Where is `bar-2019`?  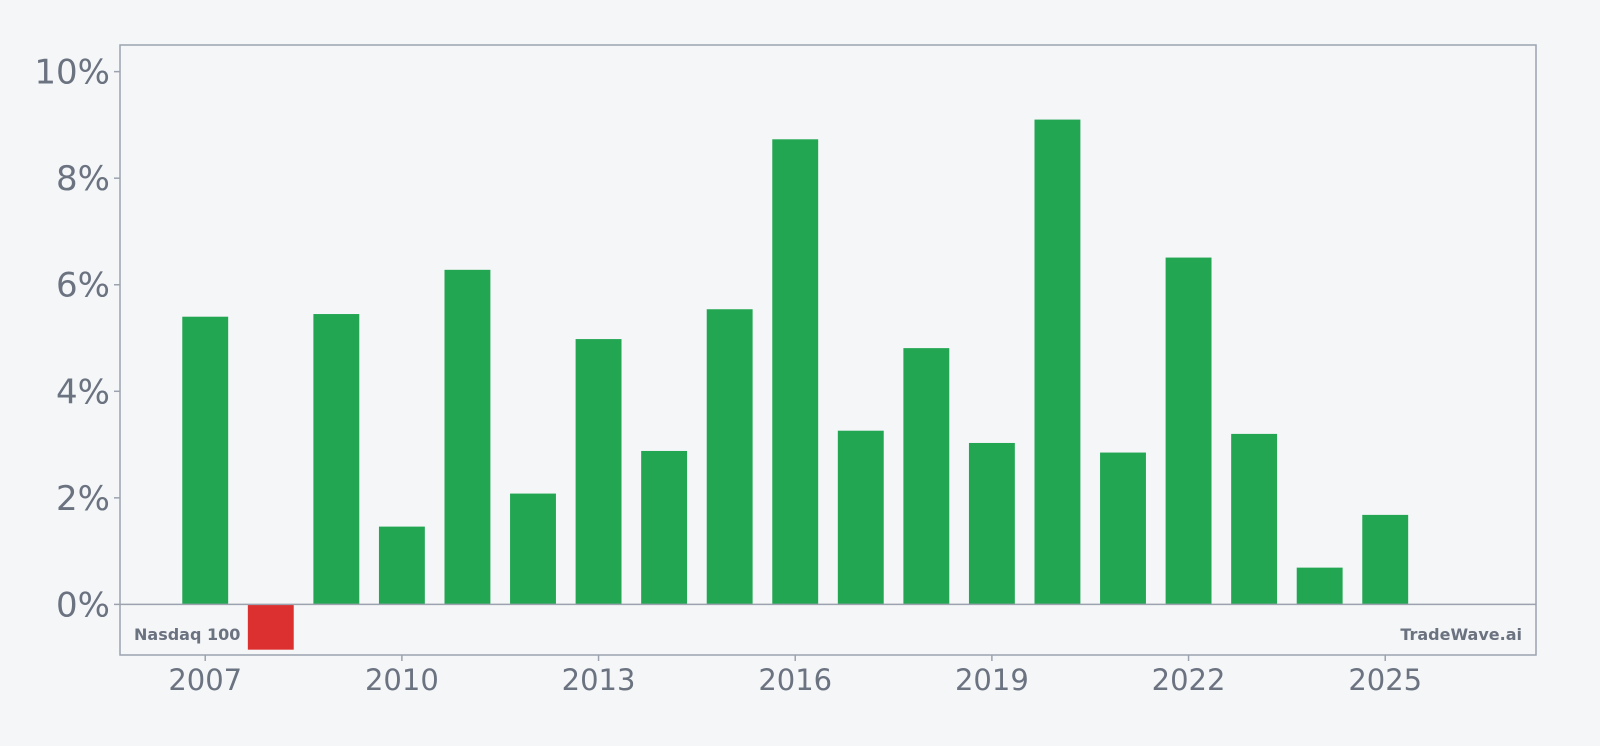 bar-2019 is located at coordinates (991, 523).